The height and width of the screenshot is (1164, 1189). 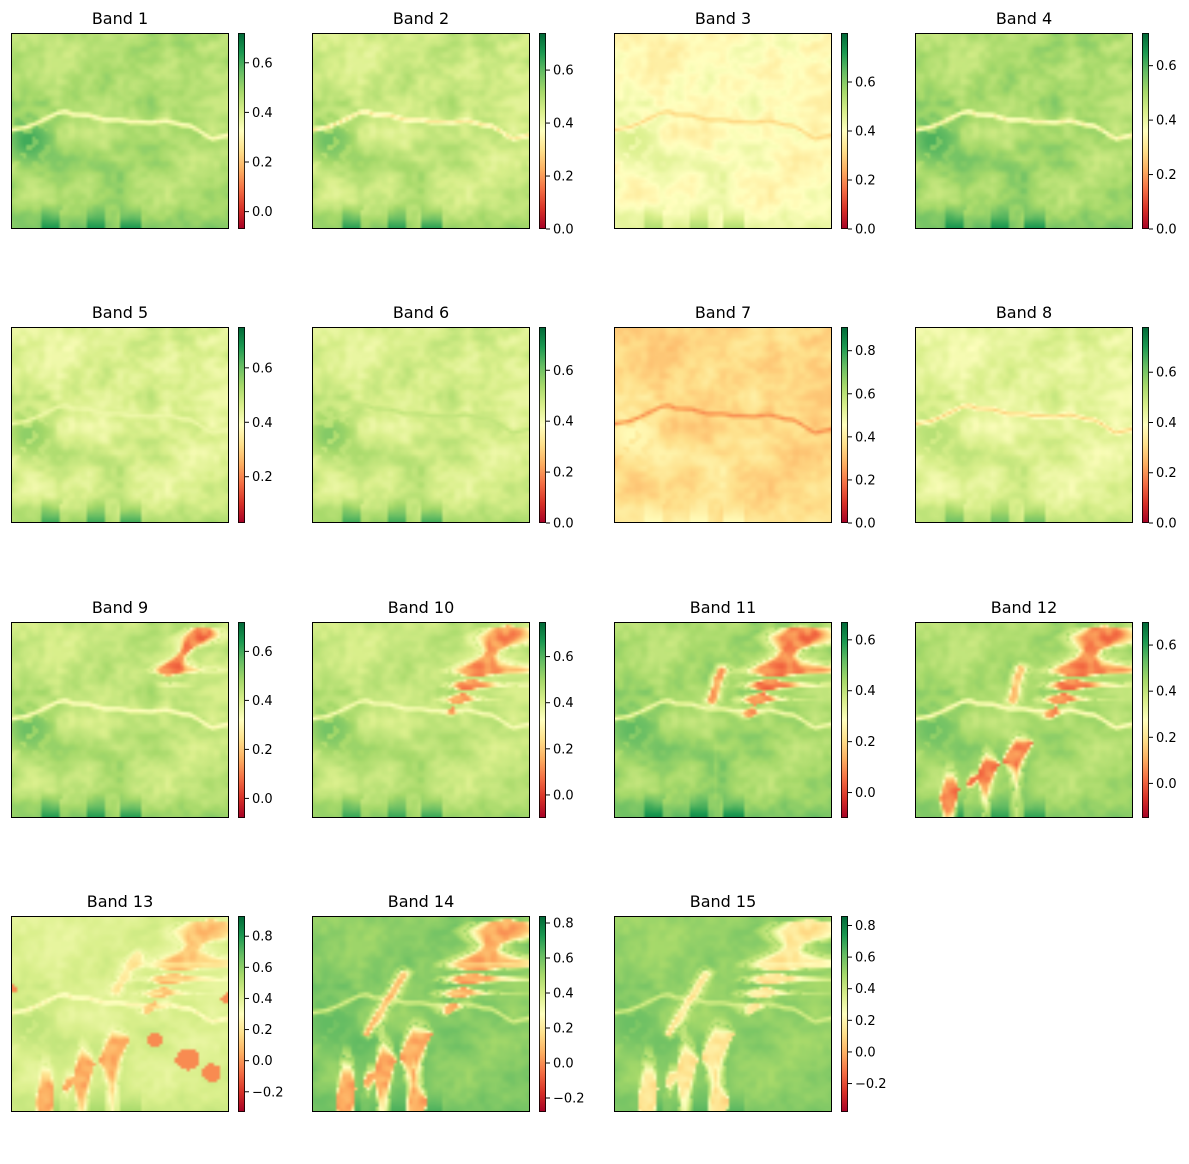 What do you see at coordinates (120, 312) in the screenshot?
I see `panel-title: Band 5` at bounding box center [120, 312].